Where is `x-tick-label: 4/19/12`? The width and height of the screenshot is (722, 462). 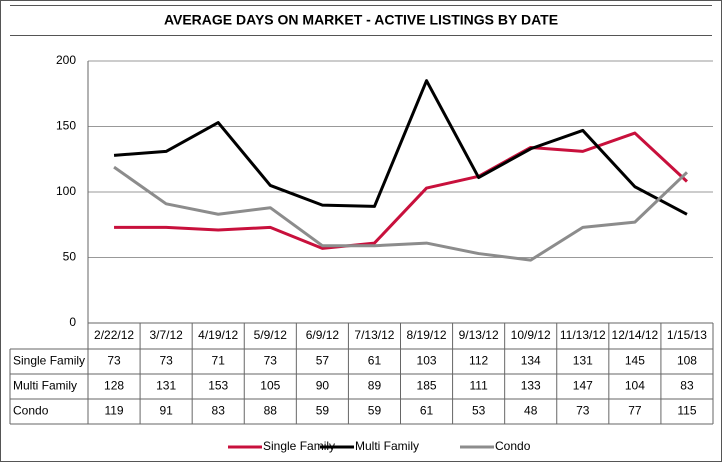
x-tick-label: 4/19/12 is located at coordinates (218, 335).